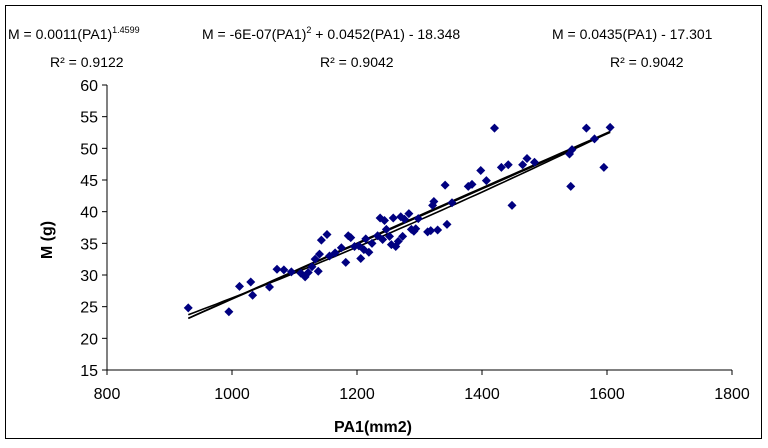  I want to click on x-tick-label: 1000, so click(232, 394).